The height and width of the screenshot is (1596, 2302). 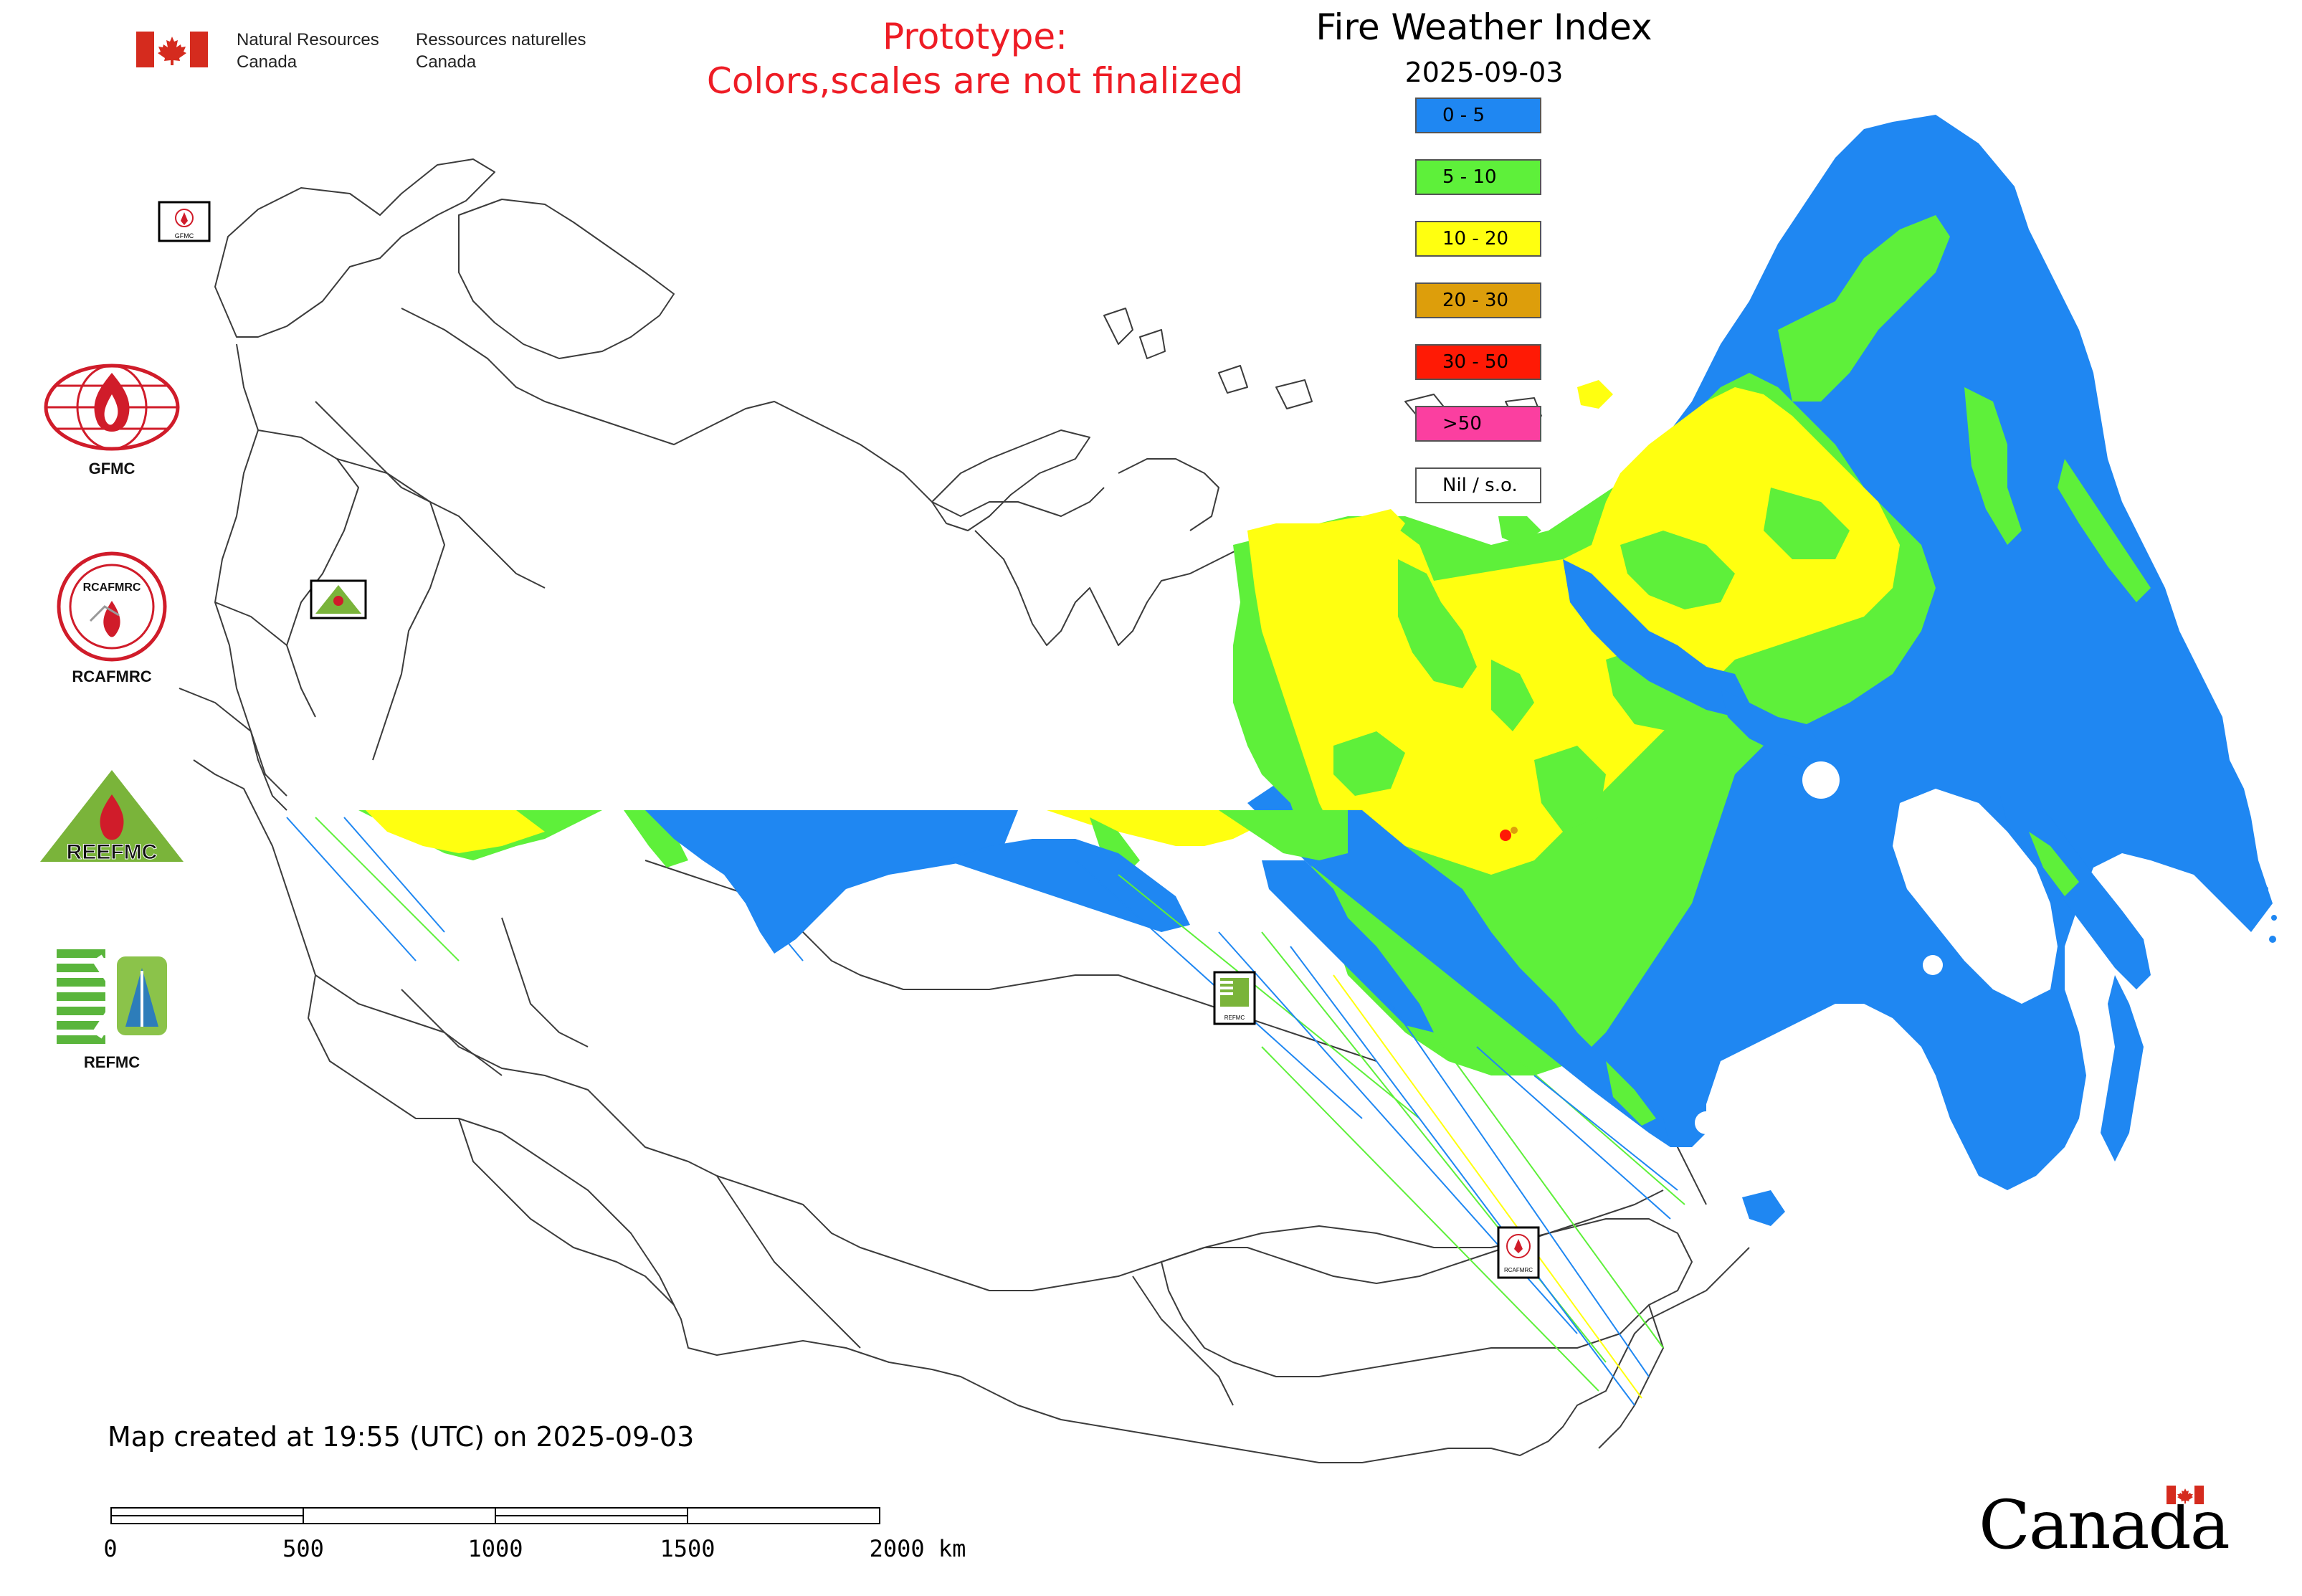 I want to click on canada-wordmark: Canada, so click(x=2104, y=1523).